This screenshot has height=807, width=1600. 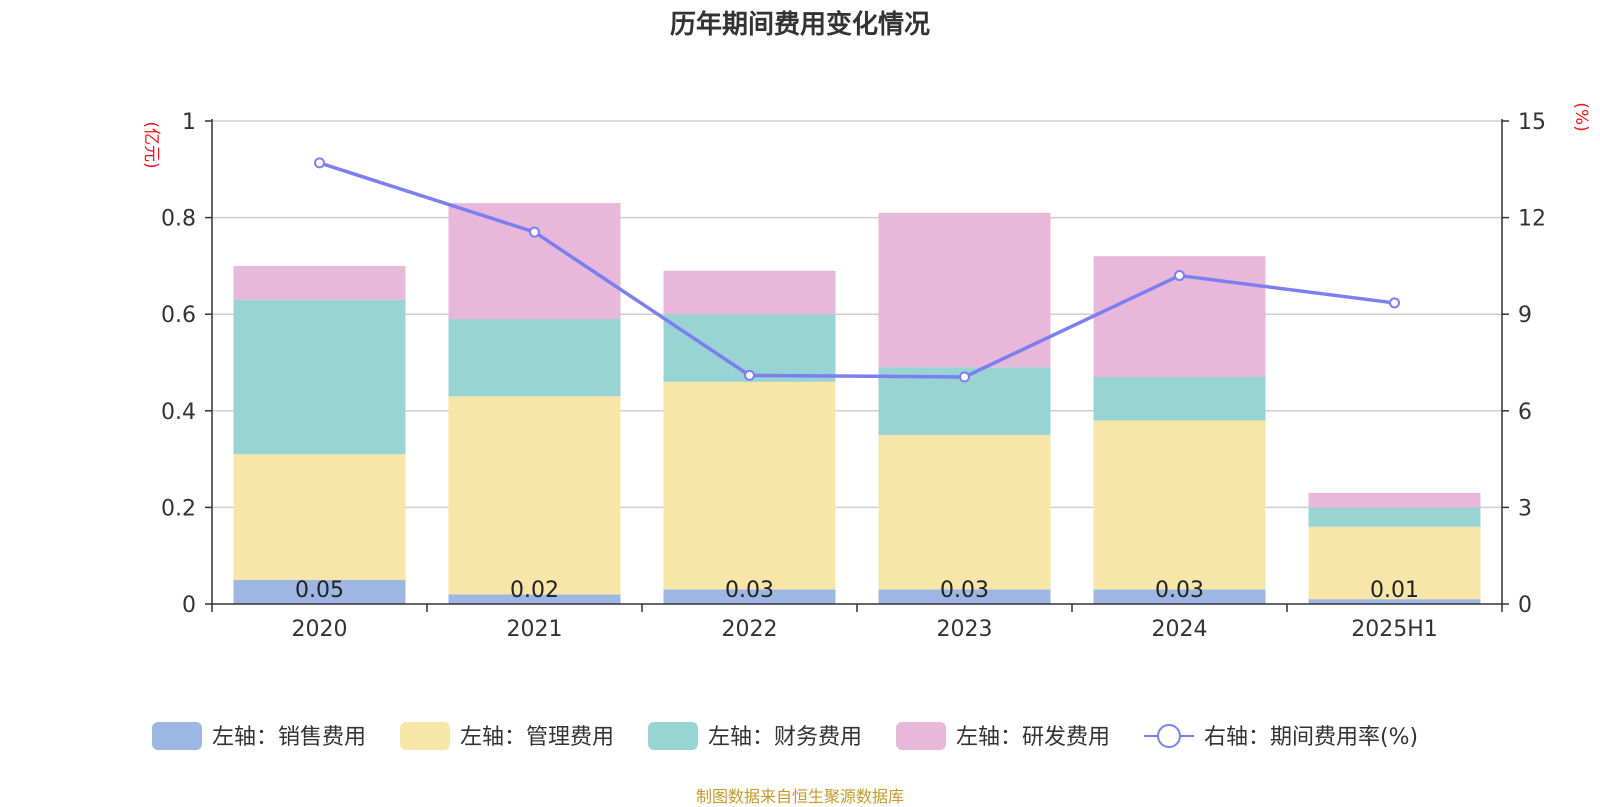 I want to click on right-axis-unit-label: (%), so click(x=1581, y=116).